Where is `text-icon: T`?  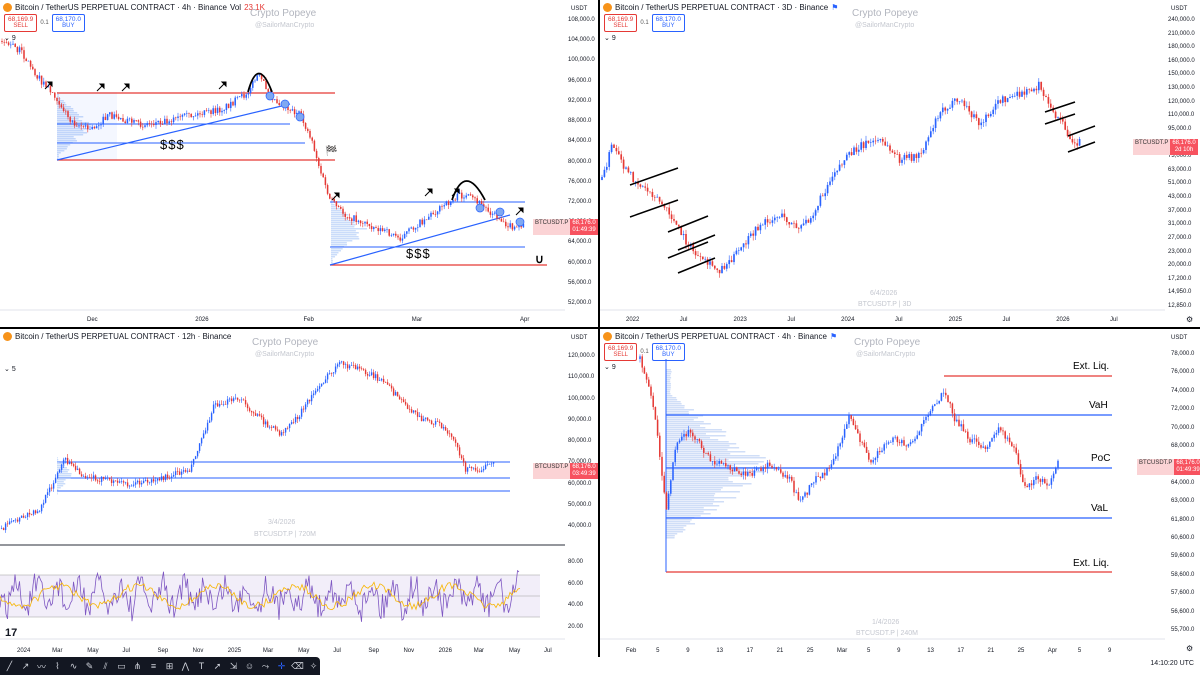
text-icon: T is located at coordinates (201, 666).